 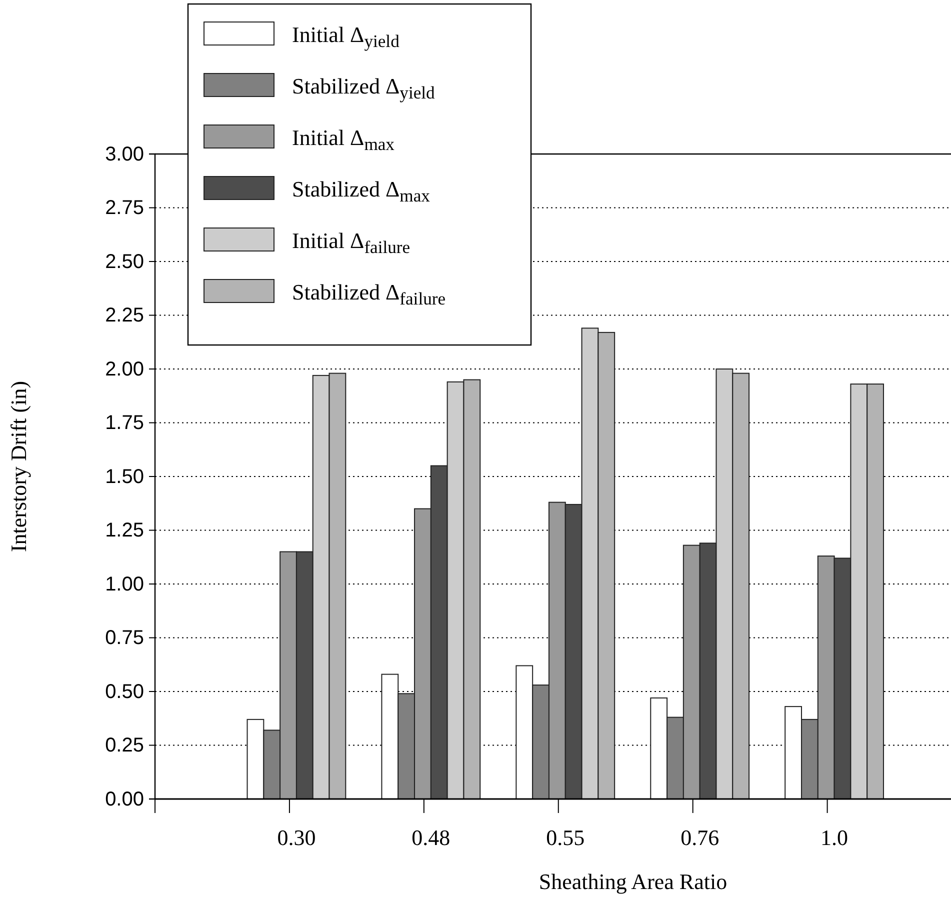 What do you see at coordinates (351, 242) in the screenshot?
I see `legend-label: Initial Δ$_{failure}$` at bounding box center [351, 242].